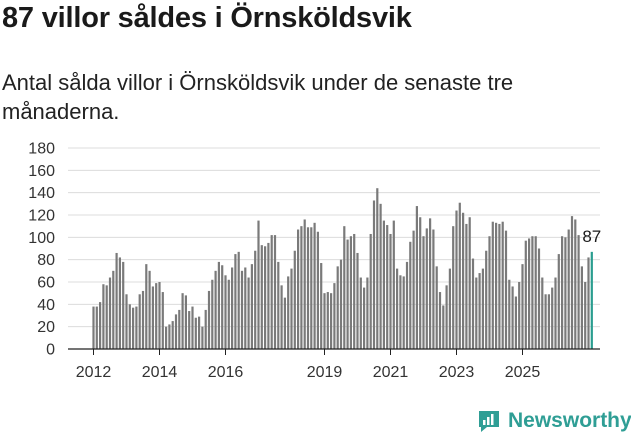 The height and width of the screenshot is (439, 631). I want to click on x-tick-label: 2012, so click(94, 372).